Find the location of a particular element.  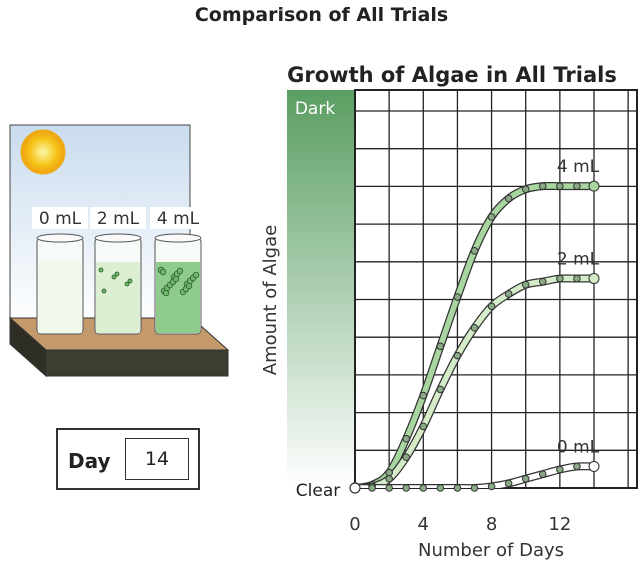

sun-icon is located at coordinates (43, 152).